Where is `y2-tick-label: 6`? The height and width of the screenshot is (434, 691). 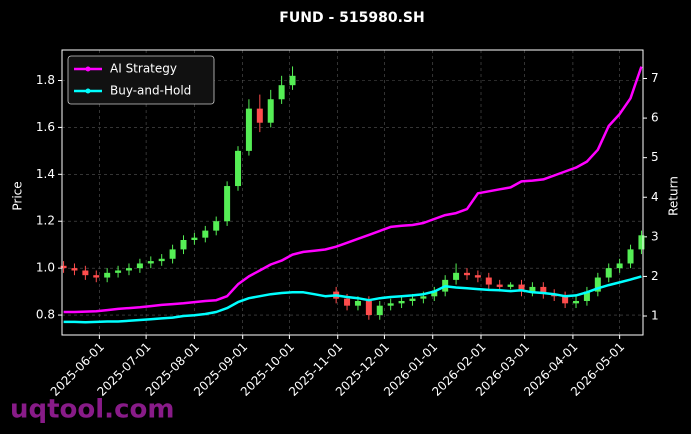
y2-tick-label: 6 is located at coordinates (655, 118).